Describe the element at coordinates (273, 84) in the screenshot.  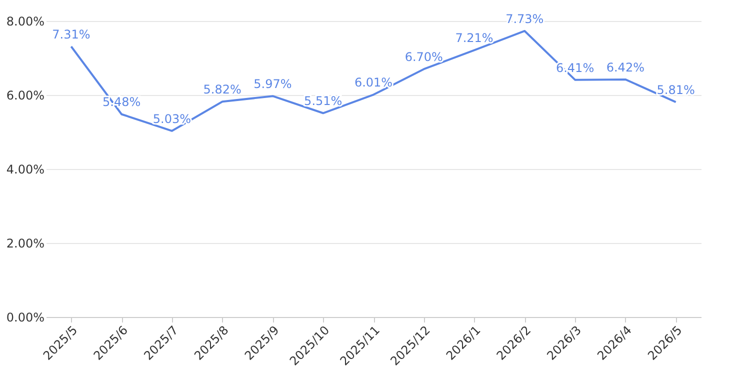
I see `data-label: 5.97%` at that location.